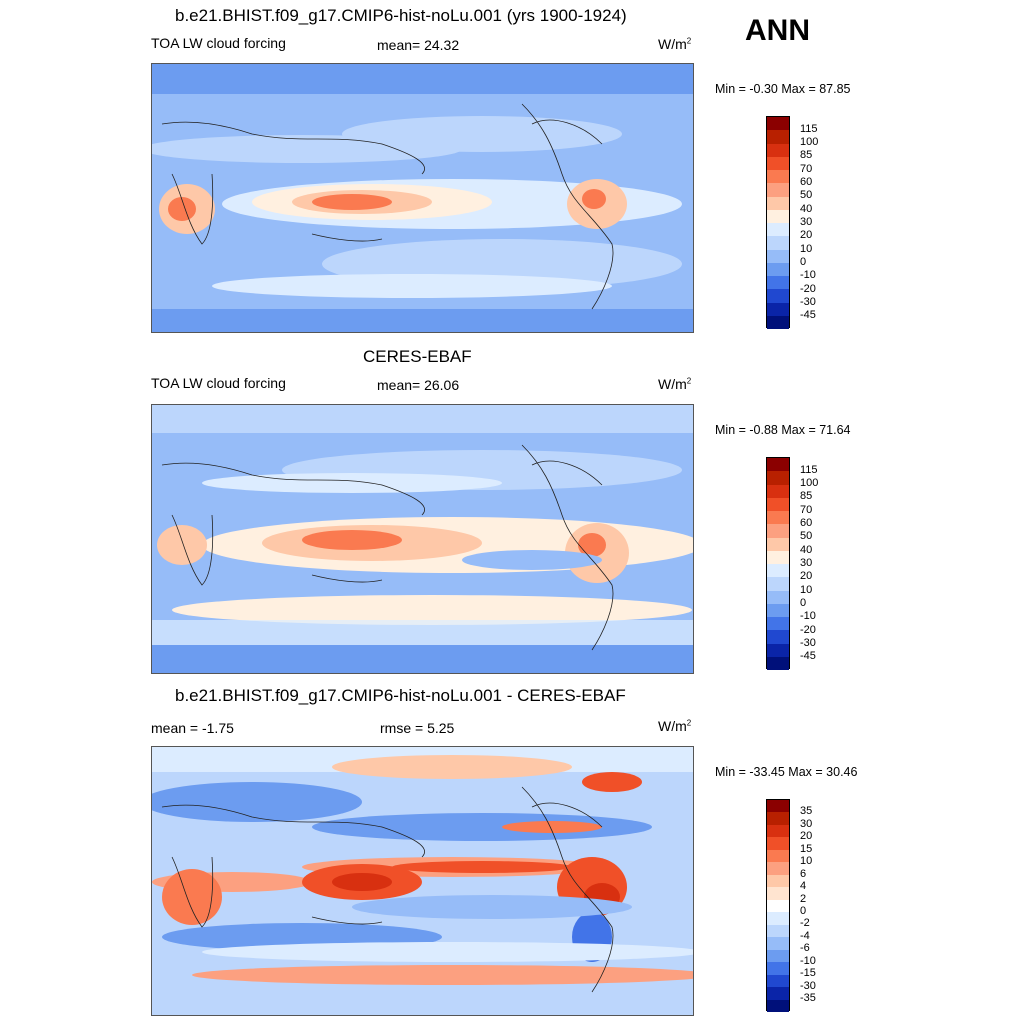  I want to click on panel-2-colorbar-label: 10, so click(806, 590).